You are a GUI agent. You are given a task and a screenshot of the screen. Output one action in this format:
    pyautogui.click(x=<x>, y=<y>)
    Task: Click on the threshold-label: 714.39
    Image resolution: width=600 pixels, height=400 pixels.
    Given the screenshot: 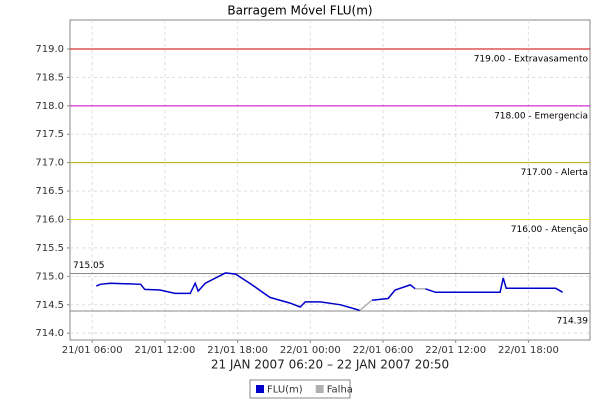 What is the action you would take?
    pyautogui.click(x=573, y=322)
    